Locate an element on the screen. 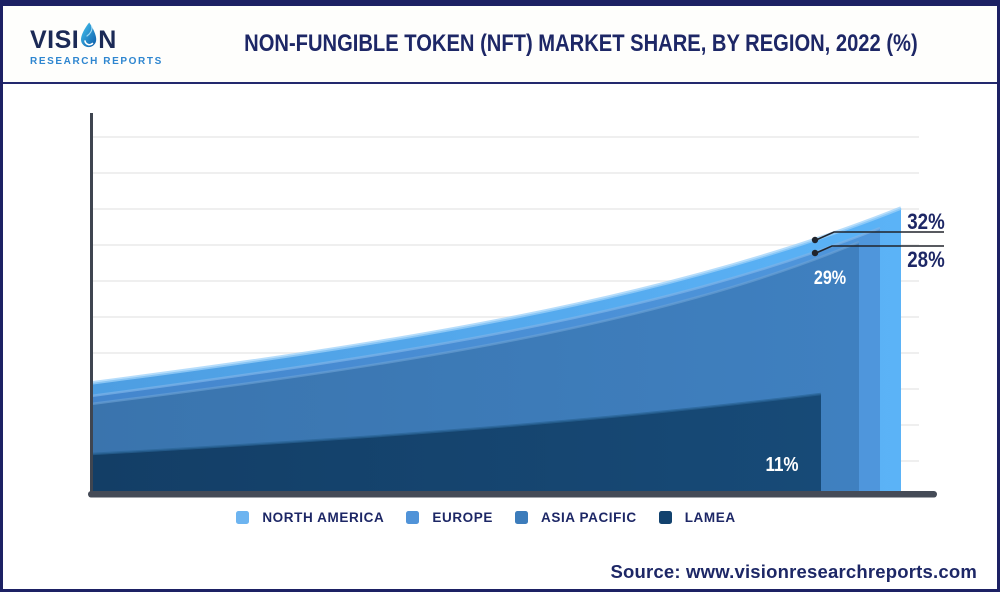 The image size is (1000, 592). y-axis is located at coordinates (91, 304).